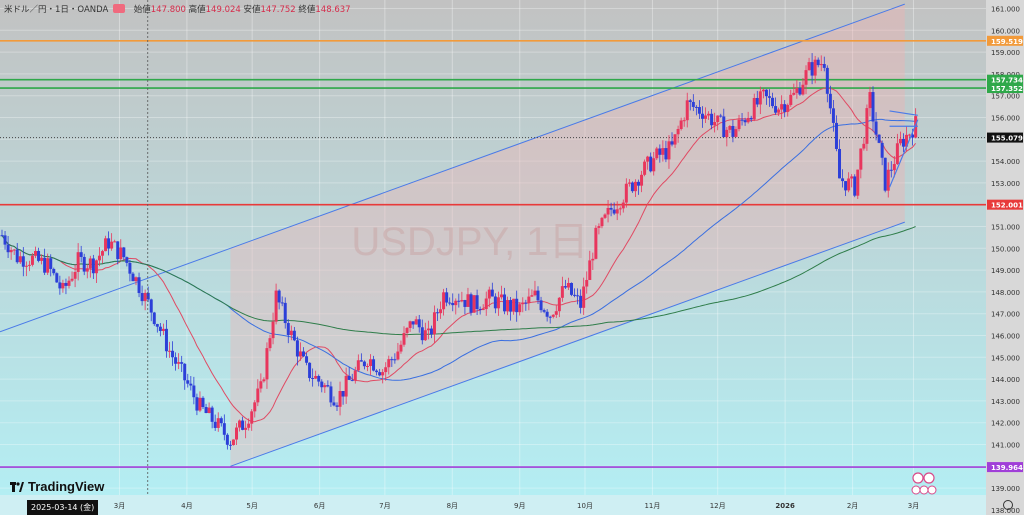 The image size is (1024, 515). What do you see at coordinates (1005, 446) in the screenshot?
I see `price-tick-label: 141.000` at bounding box center [1005, 446].